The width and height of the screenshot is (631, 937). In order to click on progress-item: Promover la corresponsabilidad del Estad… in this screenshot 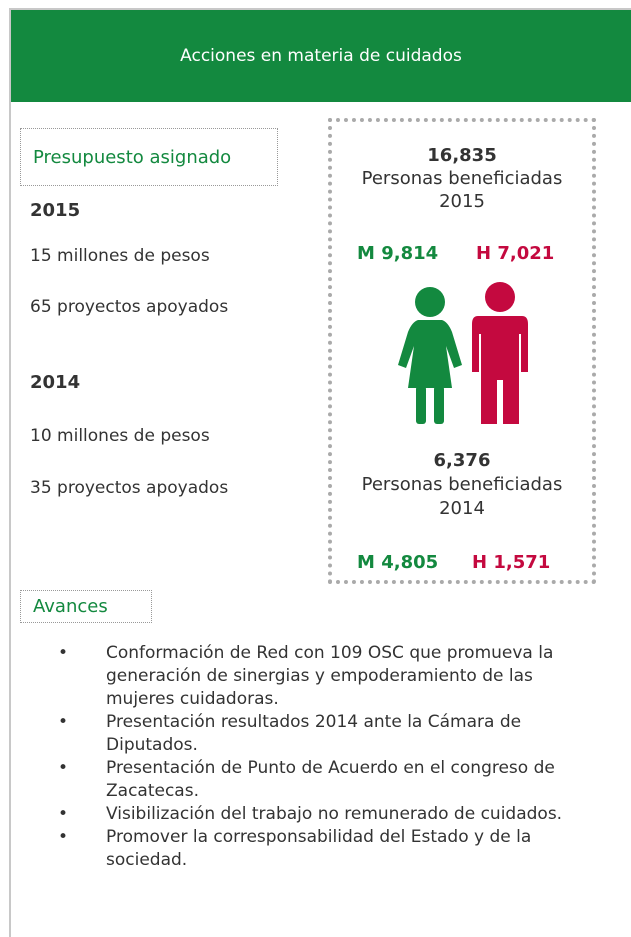, I will do `click(328, 849)`.